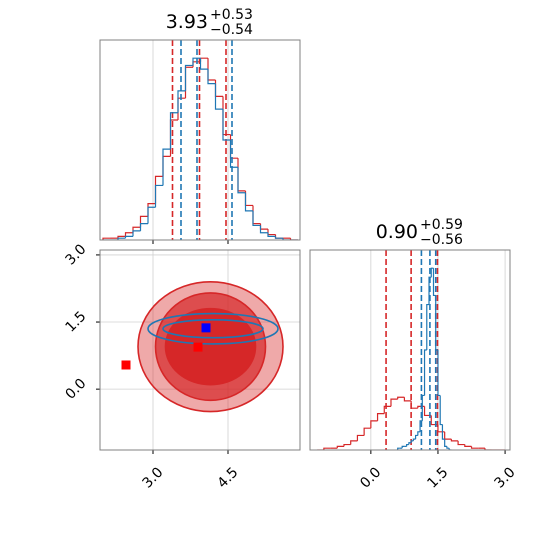 This screenshot has height=550, width=550. I want to click on x-tick-label: 1.5, so click(437, 477).